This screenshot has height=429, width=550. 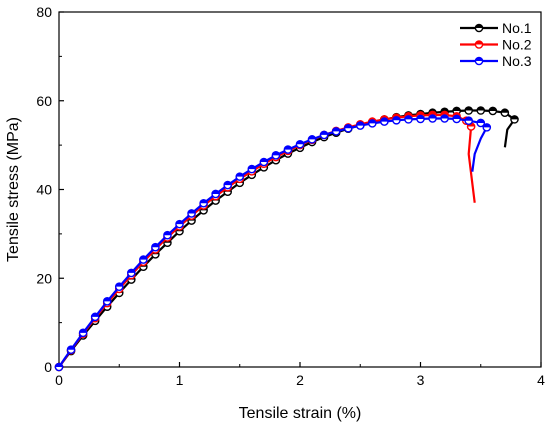 What do you see at coordinates (13, 189) in the screenshot?
I see `y-axis-title: Tensile stress (MPa)` at bounding box center [13, 189].